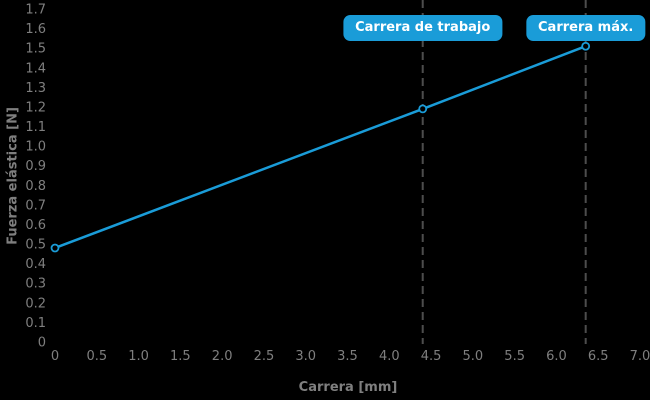  Describe the element at coordinates (35, 10) in the screenshot. I see `y-tick-label: 1.7` at that location.